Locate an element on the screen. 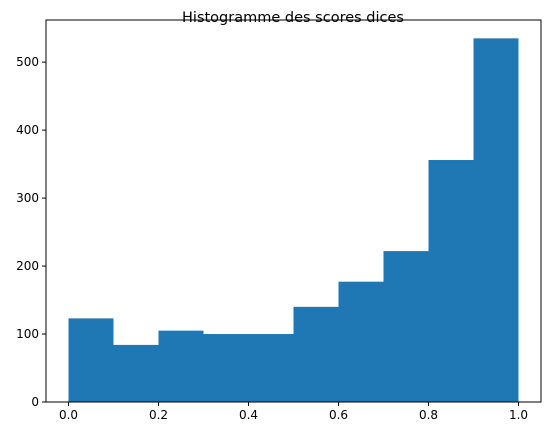  x-tick-label: 0.4 is located at coordinates (248, 415).